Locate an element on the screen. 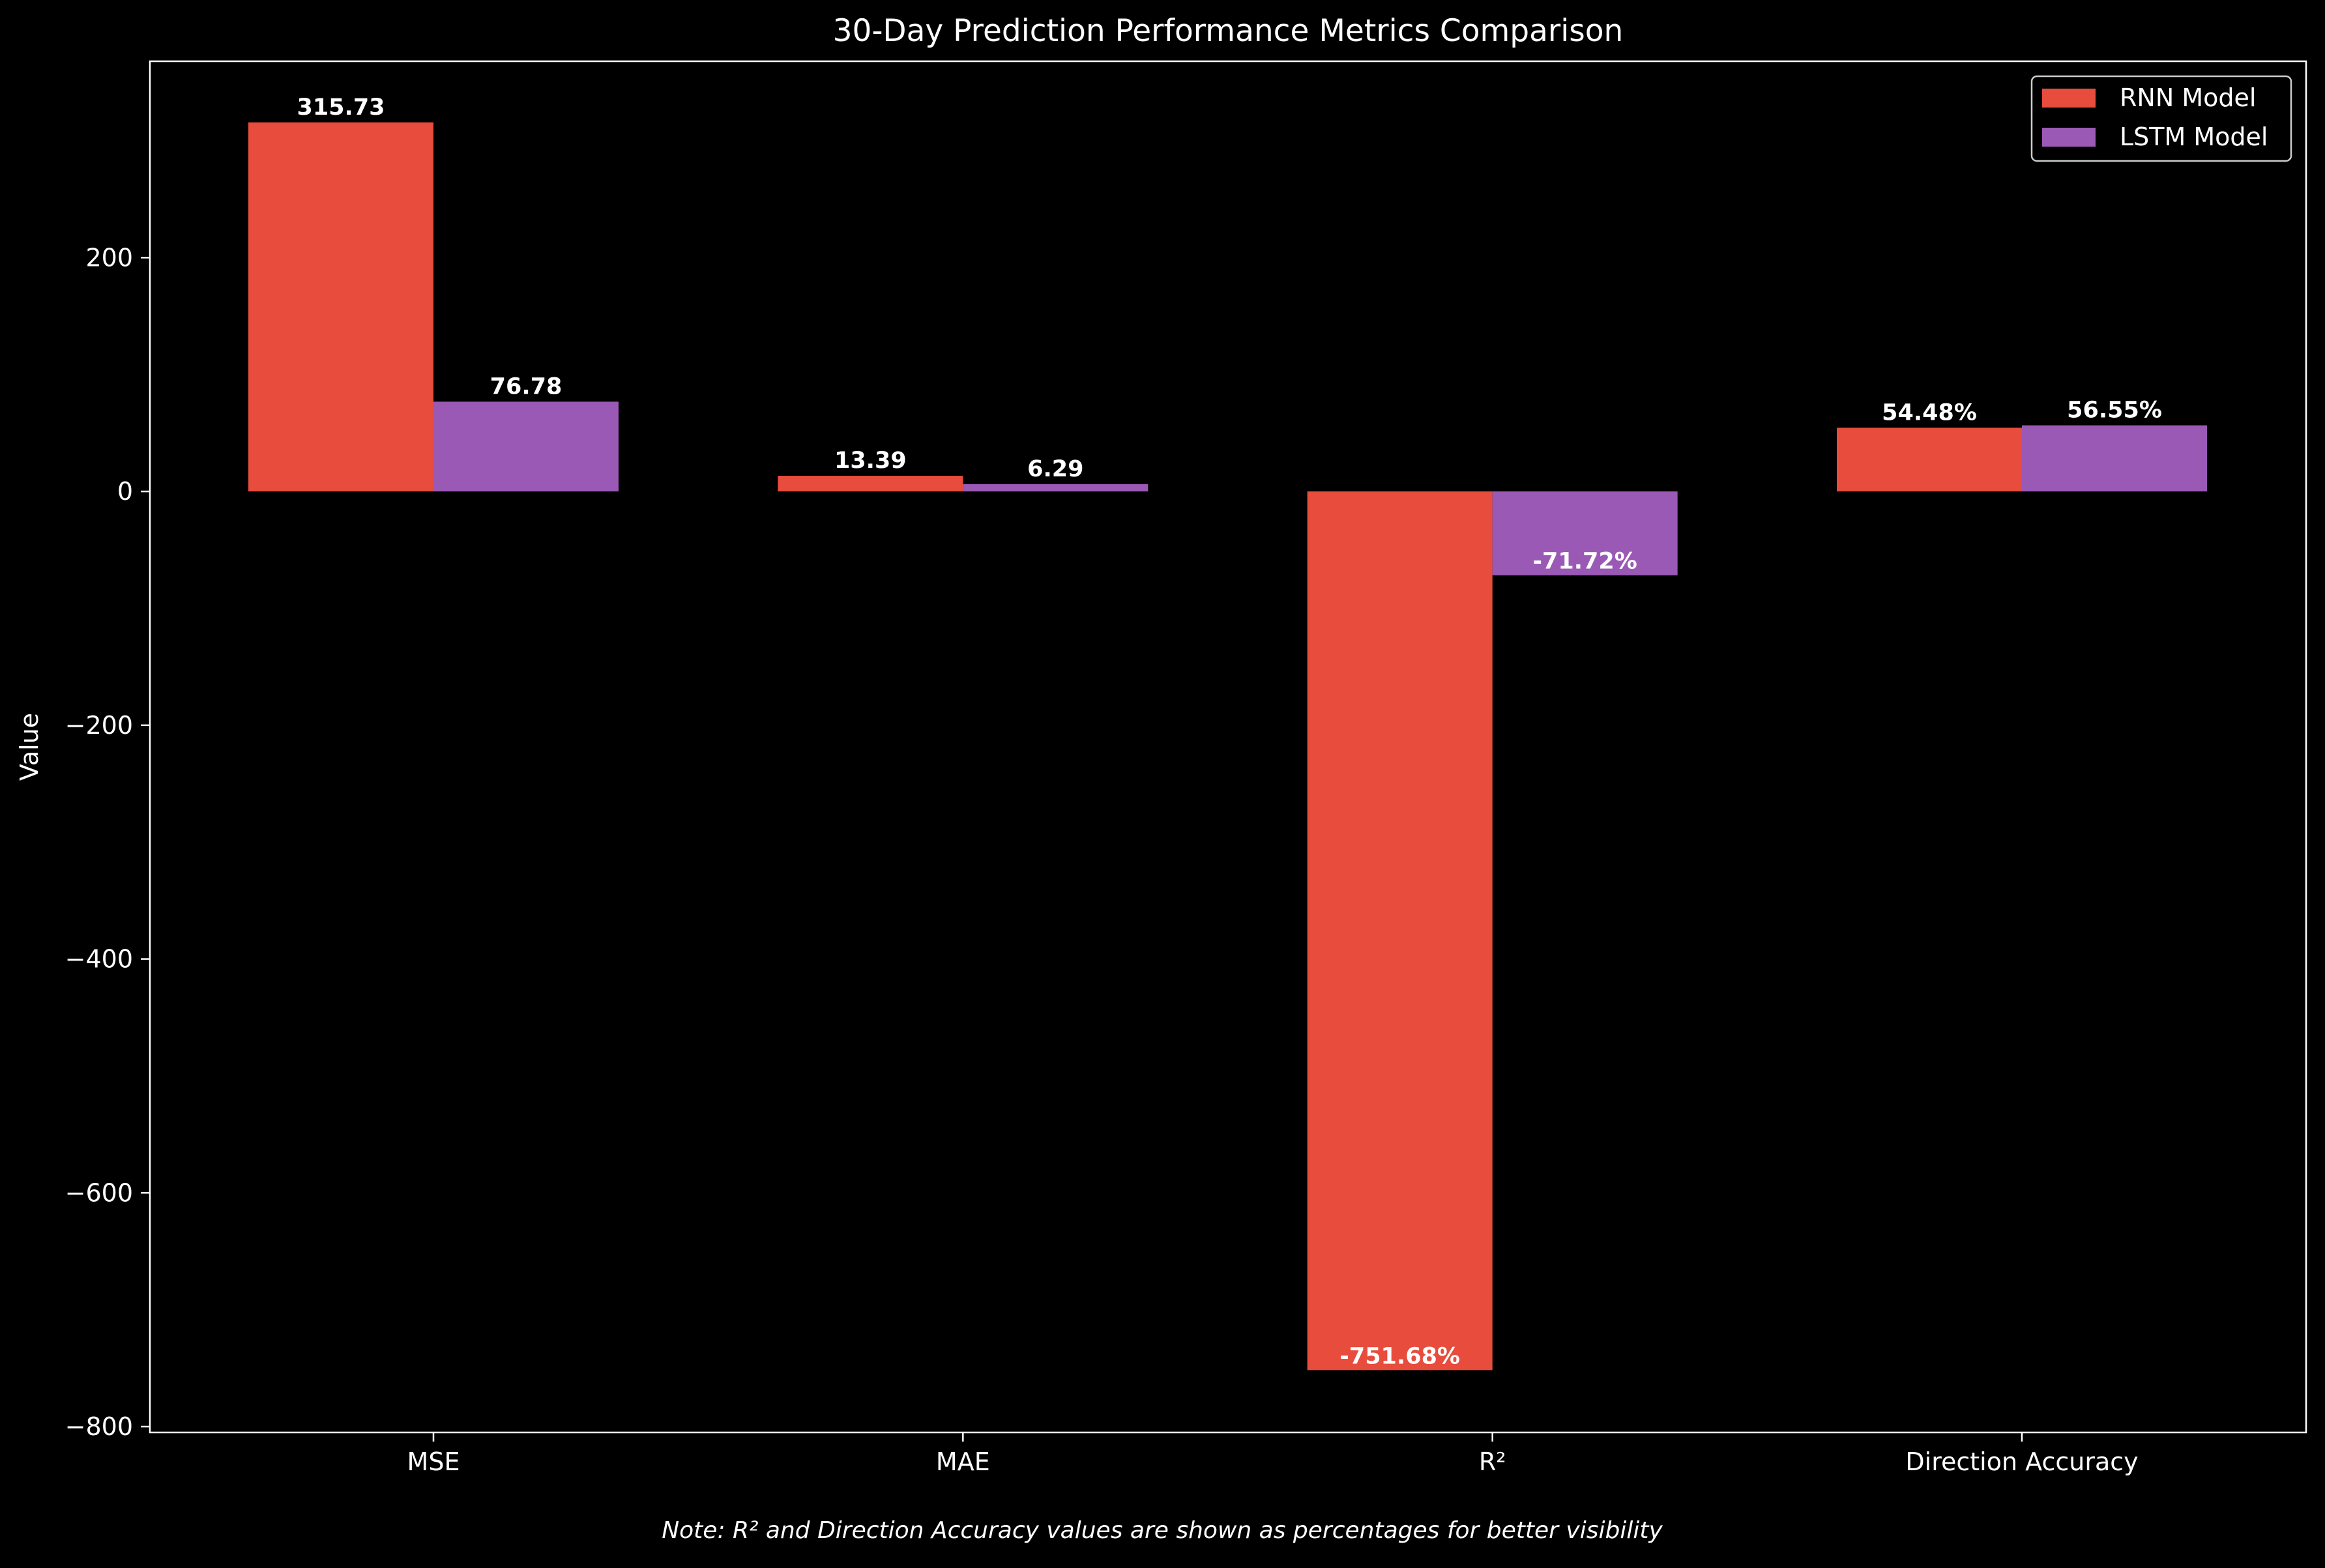 This screenshot has height=1568, width=2325. value-label: -71.72% is located at coordinates (1585, 562).